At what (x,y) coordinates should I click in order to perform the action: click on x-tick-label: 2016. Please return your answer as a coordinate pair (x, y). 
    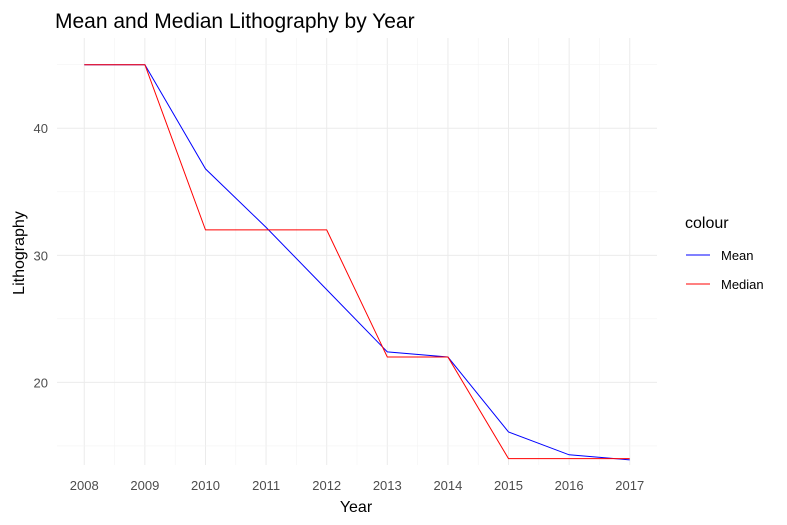
    Looking at the image, I should click on (569, 485).